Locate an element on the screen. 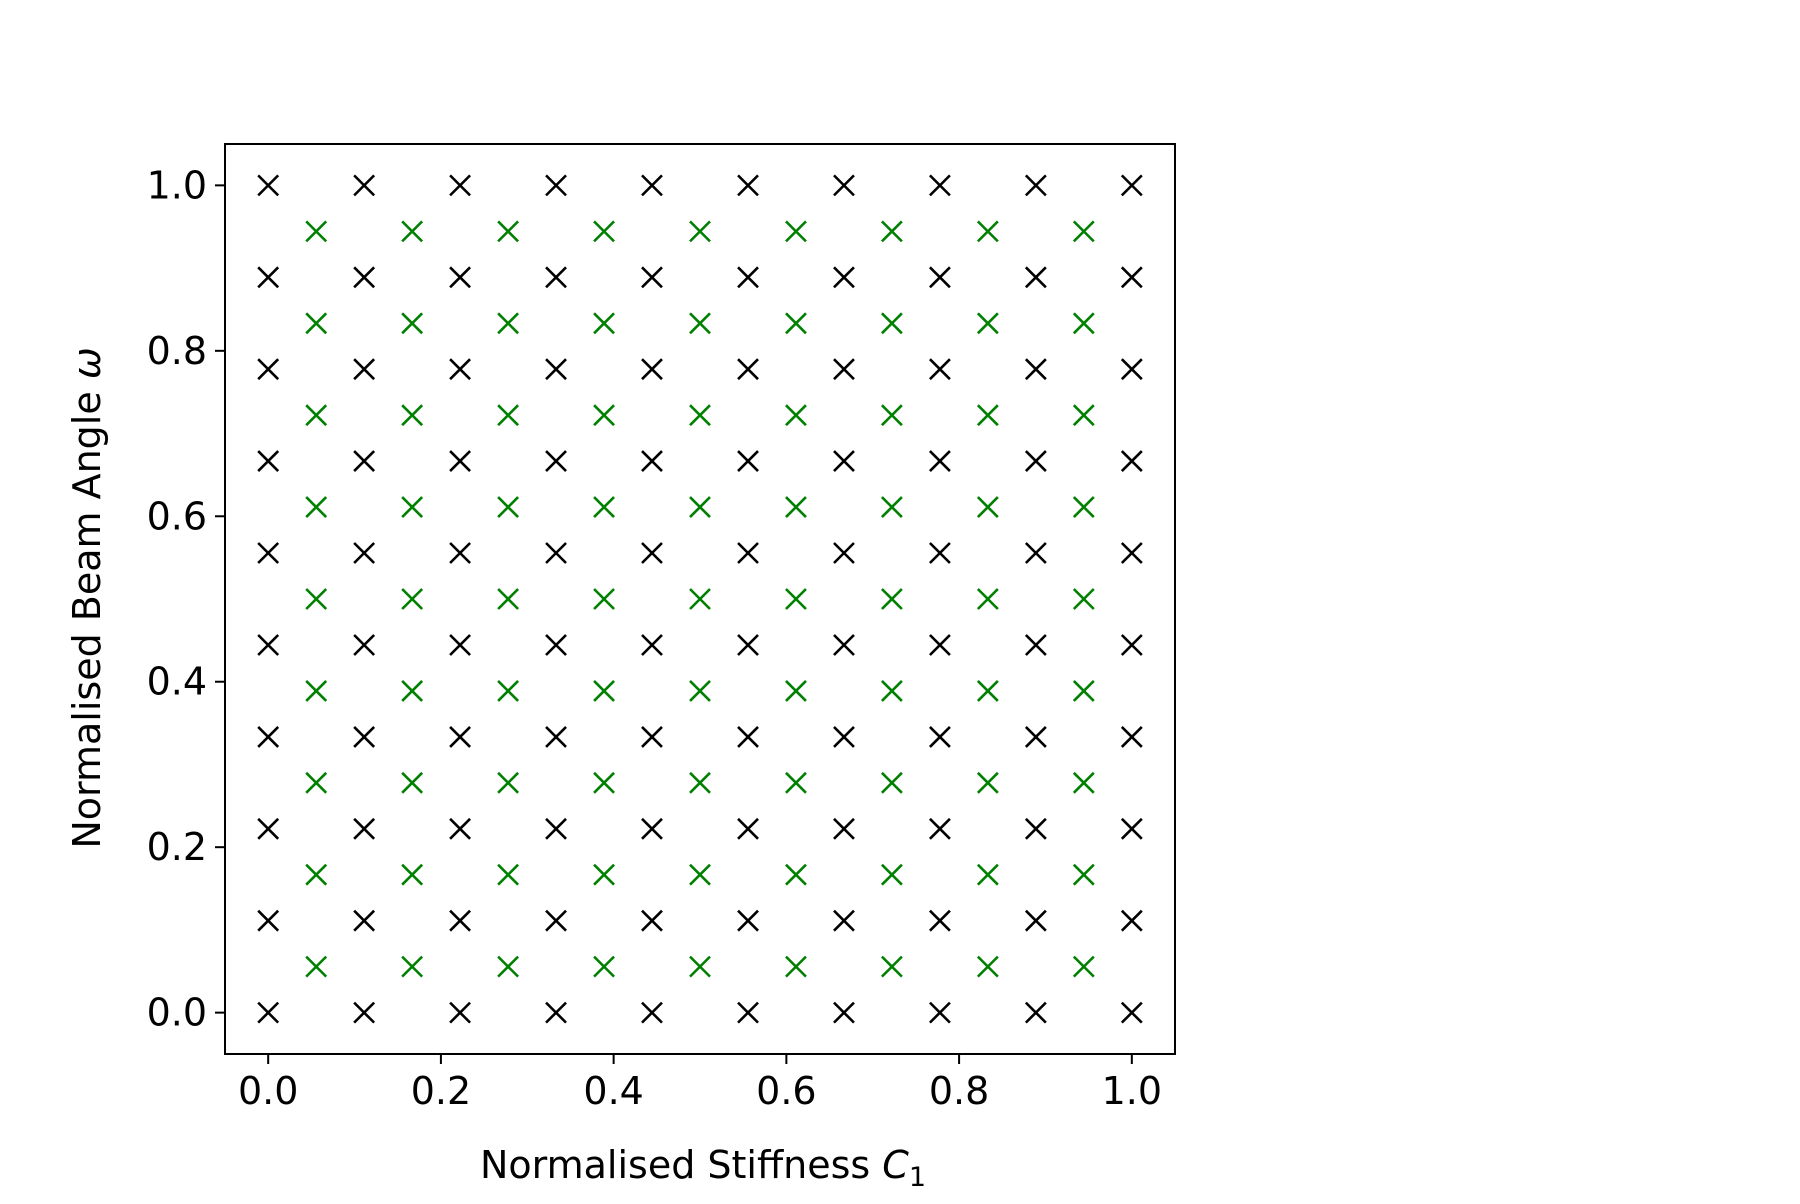 The height and width of the screenshot is (1204, 1800). y-axis-label-text: Normalised Beam Angle is located at coordinates (87, 613).